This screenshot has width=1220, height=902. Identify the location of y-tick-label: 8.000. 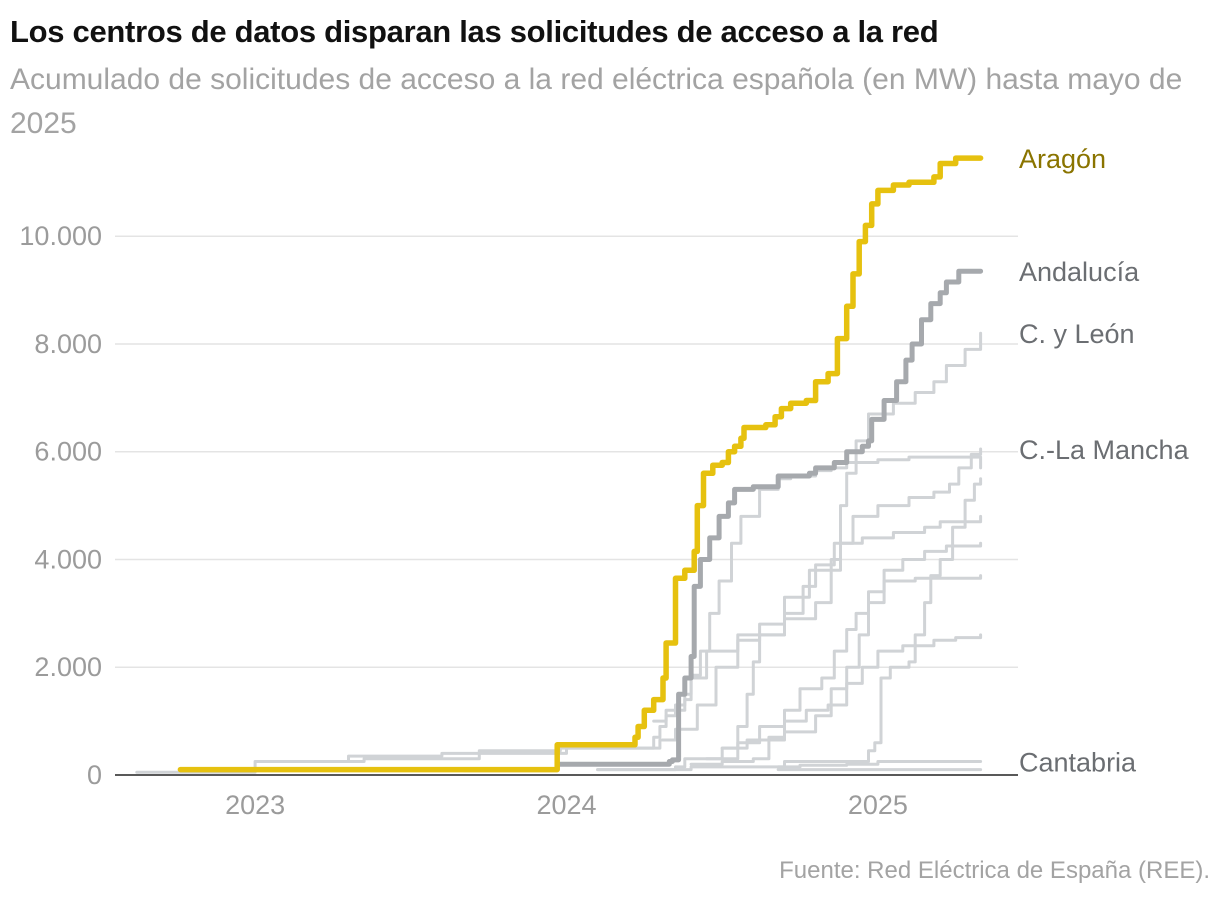
(68, 344).